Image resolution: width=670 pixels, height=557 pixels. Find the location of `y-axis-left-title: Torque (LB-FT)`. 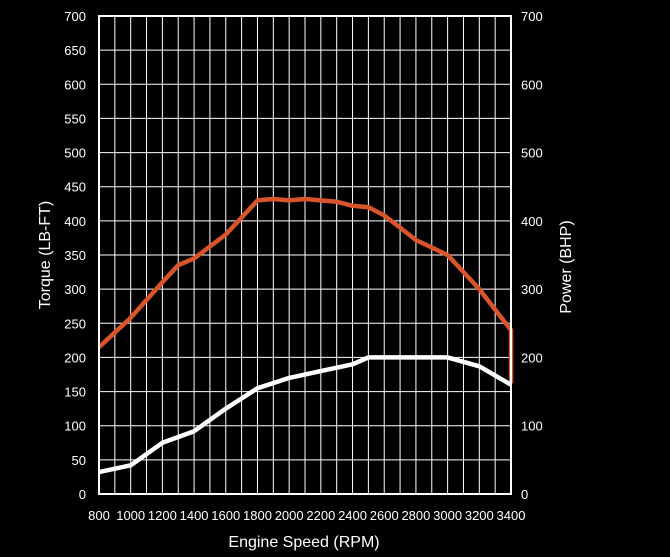

y-axis-left-title: Torque (LB-FT) is located at coordinates (45, 255).